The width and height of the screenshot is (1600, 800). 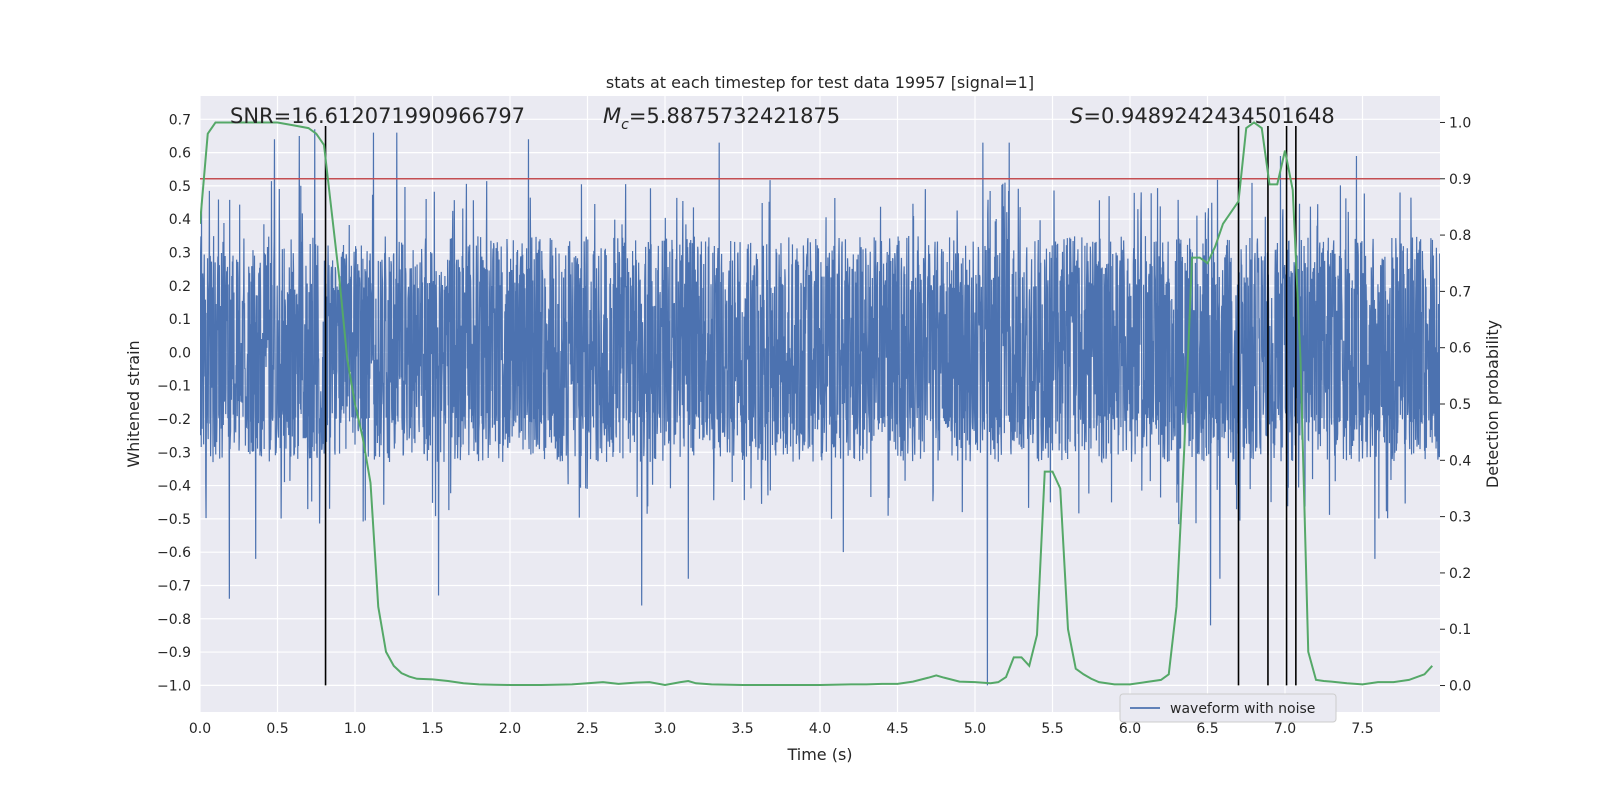 I want to click on x-tick-label: 7.5, so click(x=1362, y=729).